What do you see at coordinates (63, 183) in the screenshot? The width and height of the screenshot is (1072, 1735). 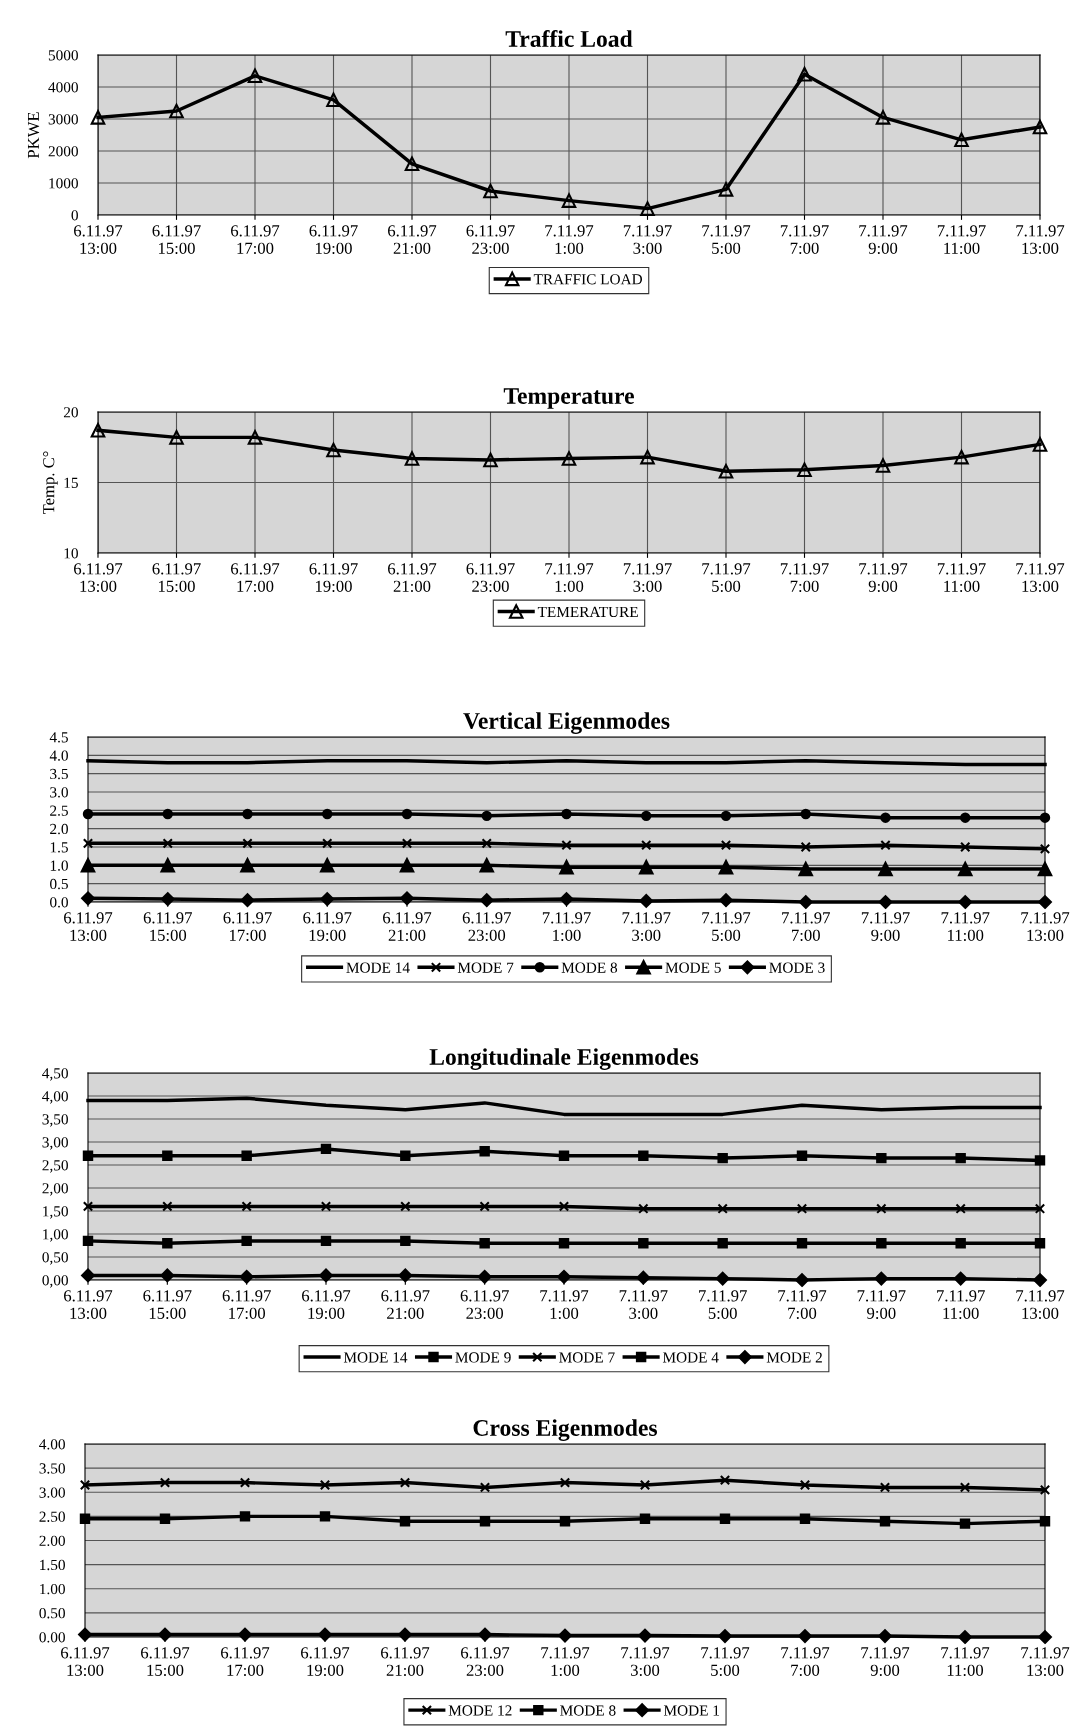 I see `y-tick-label: 1000` at bounding box center [63, 183].